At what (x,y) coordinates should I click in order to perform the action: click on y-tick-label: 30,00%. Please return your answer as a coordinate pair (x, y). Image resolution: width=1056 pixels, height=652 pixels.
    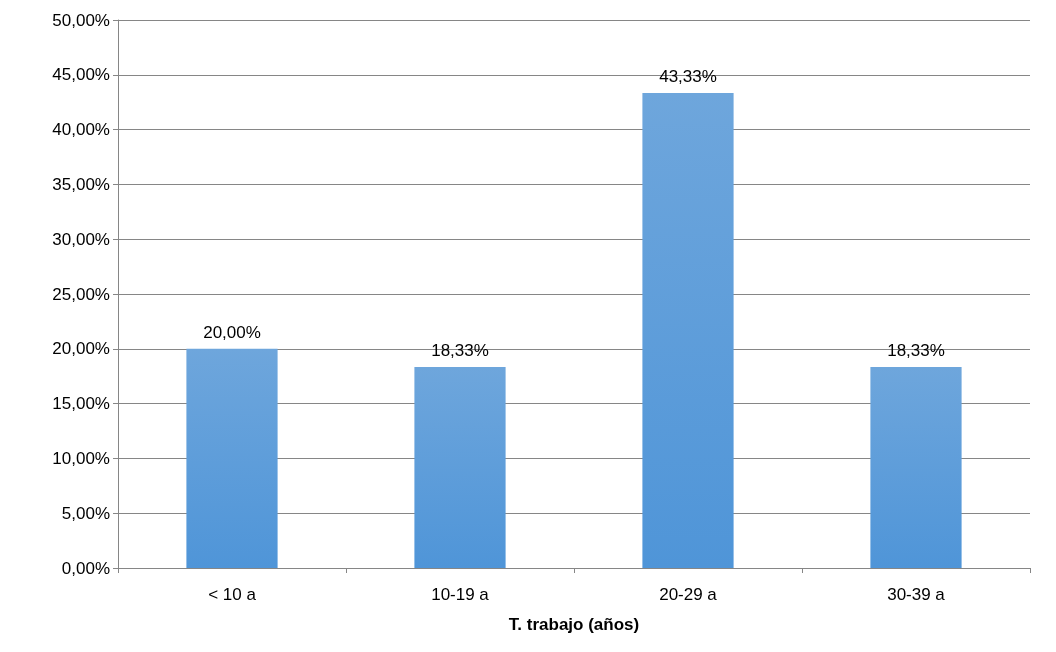
    Looking at the image, I should click on (81, 239).